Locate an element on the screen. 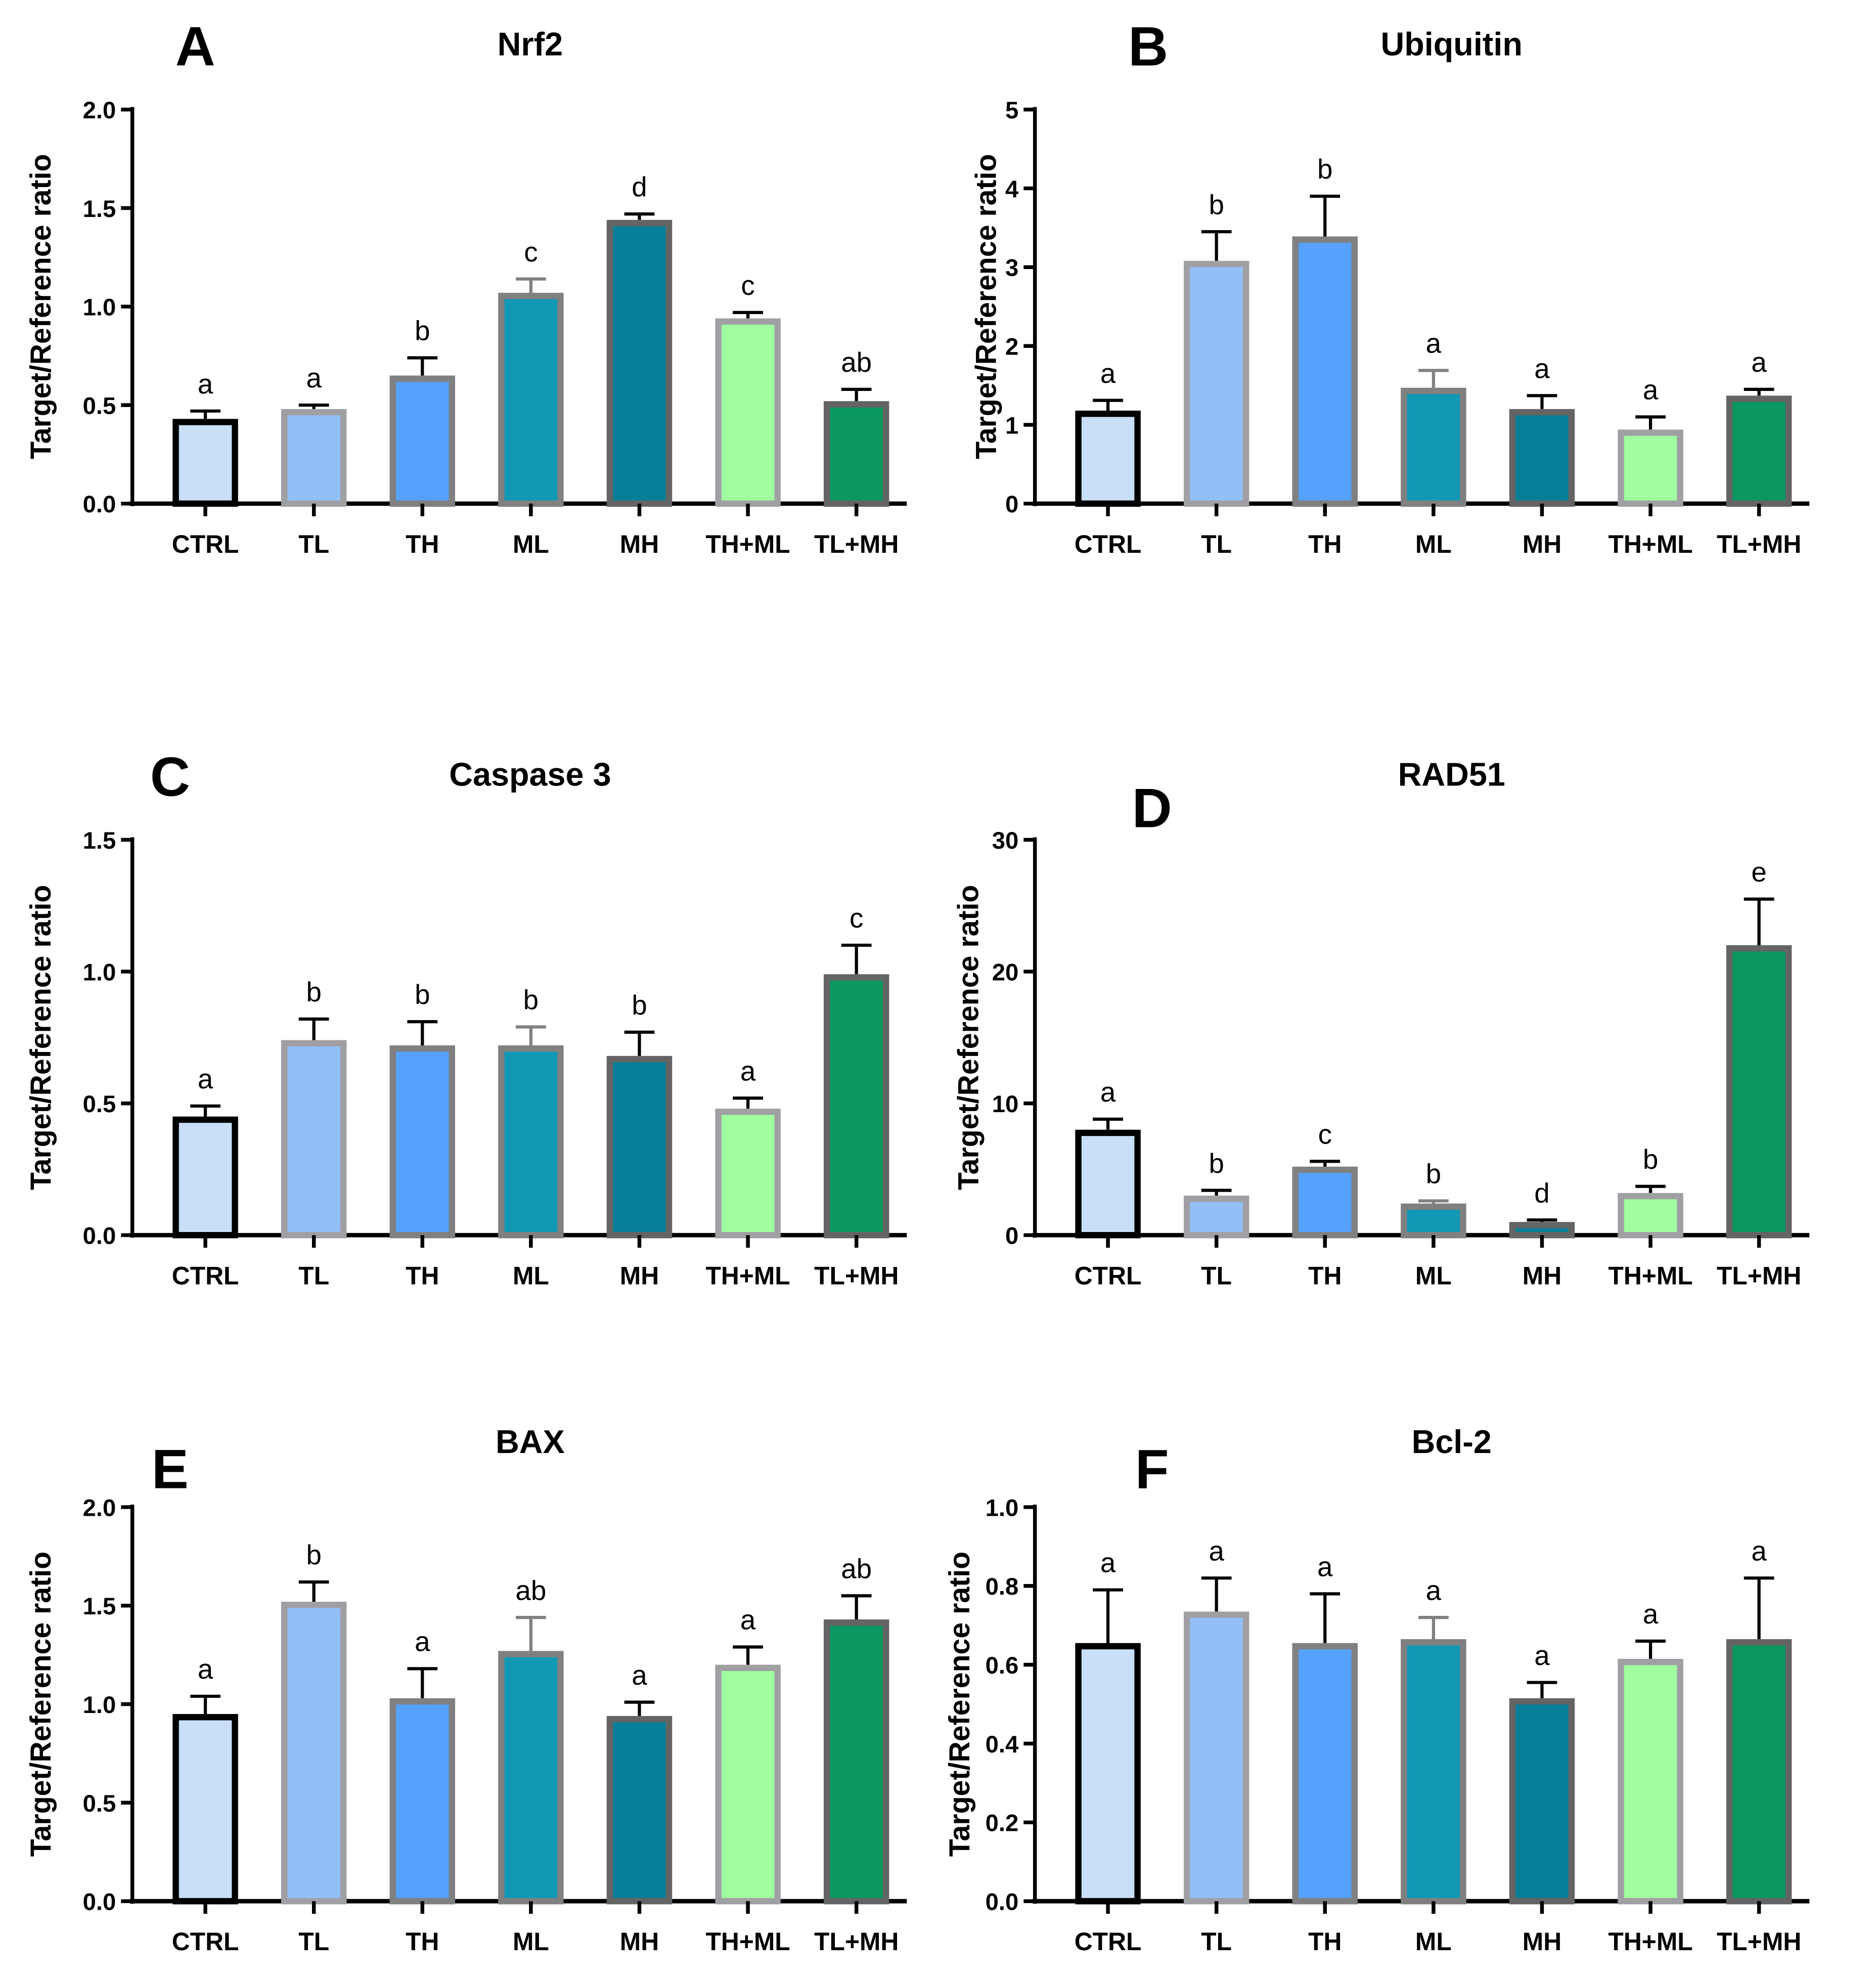 The height and width of the screenshot is (1978, 1876). panel-letter: F is located at coordinates (1152, 1470).